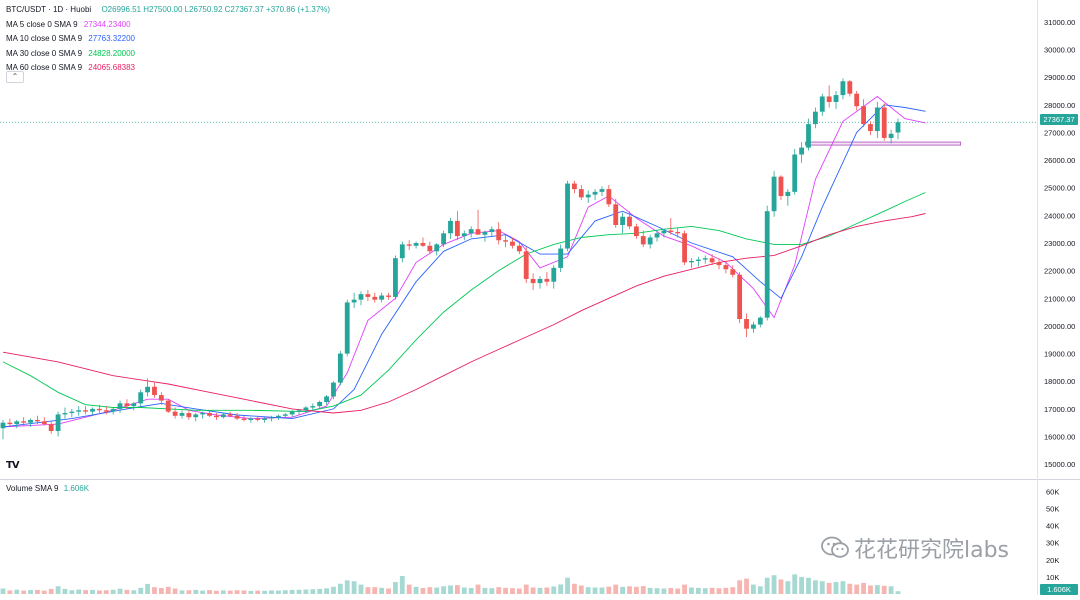  I want to click on legend-ma60-row: MA 60 close 0 SMA 9 24065.68383, so click(168, 68).